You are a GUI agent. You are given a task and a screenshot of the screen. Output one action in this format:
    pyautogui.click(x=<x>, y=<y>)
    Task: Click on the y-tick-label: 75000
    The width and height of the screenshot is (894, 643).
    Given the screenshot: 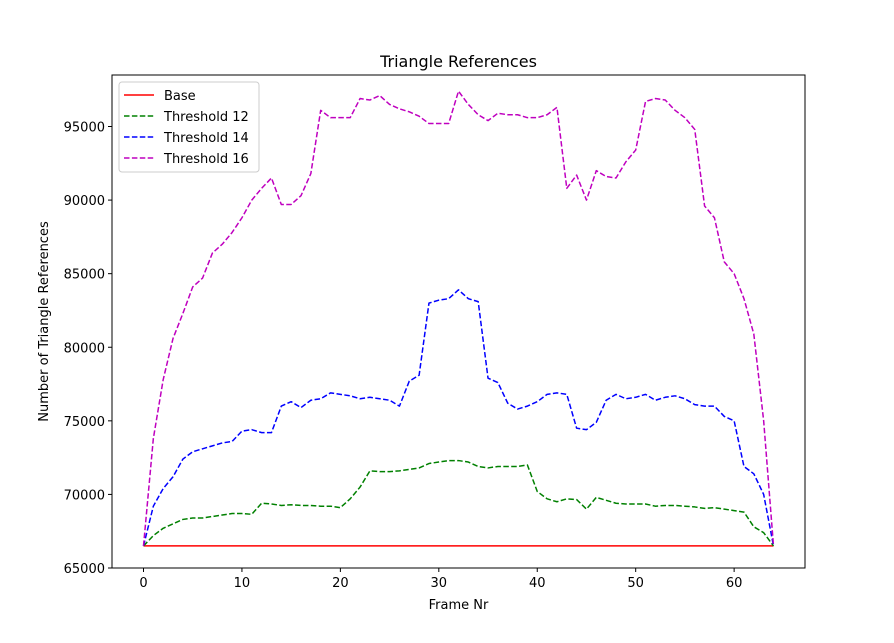 What is the action you would take?
    pyautogui.click(x=84, y=422)
    